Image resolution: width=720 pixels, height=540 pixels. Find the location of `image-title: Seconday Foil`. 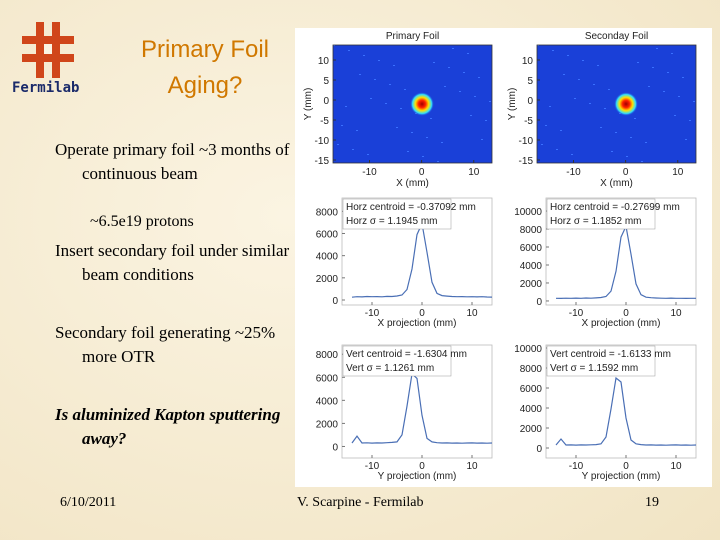

image-title: Seconday Foil is located at coordinates (616, 36).